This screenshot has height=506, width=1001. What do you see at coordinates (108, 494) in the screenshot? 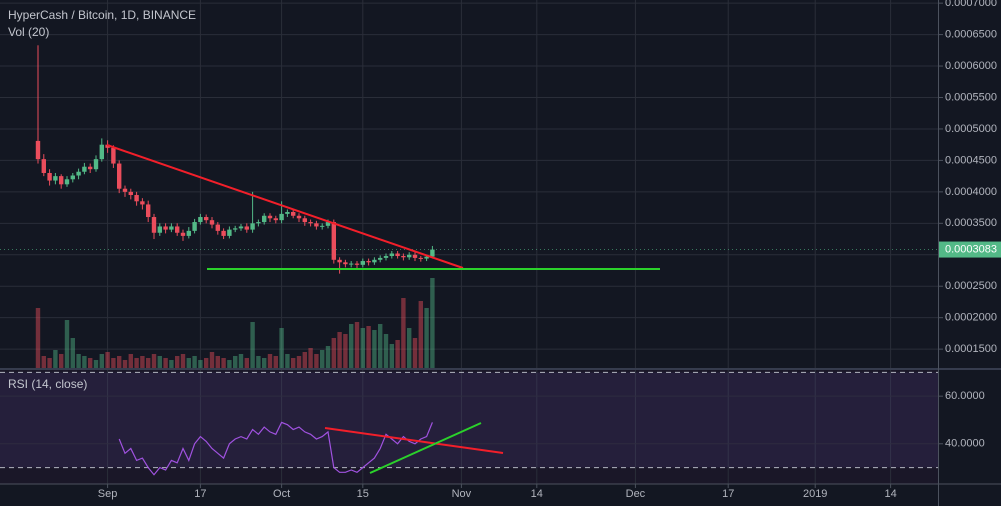
I see `x-tick-label: Sep` at bounding box center [108, 494].